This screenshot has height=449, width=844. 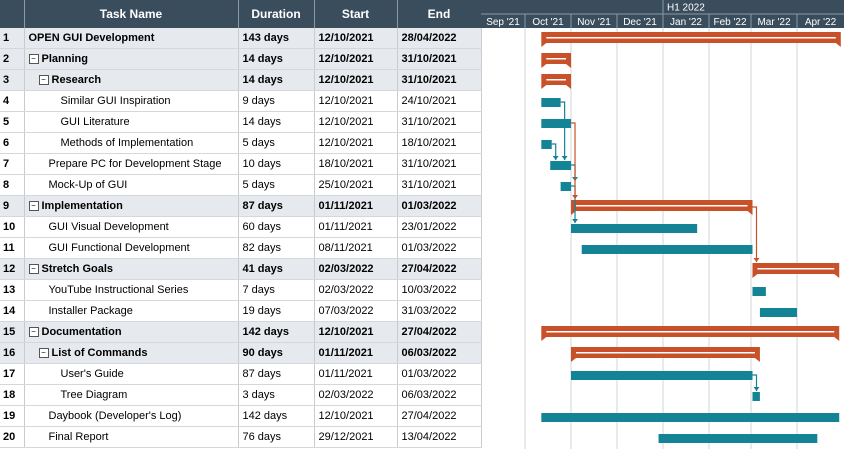 I want to click on task-duration: 41 days, so click(x=276, y=269).